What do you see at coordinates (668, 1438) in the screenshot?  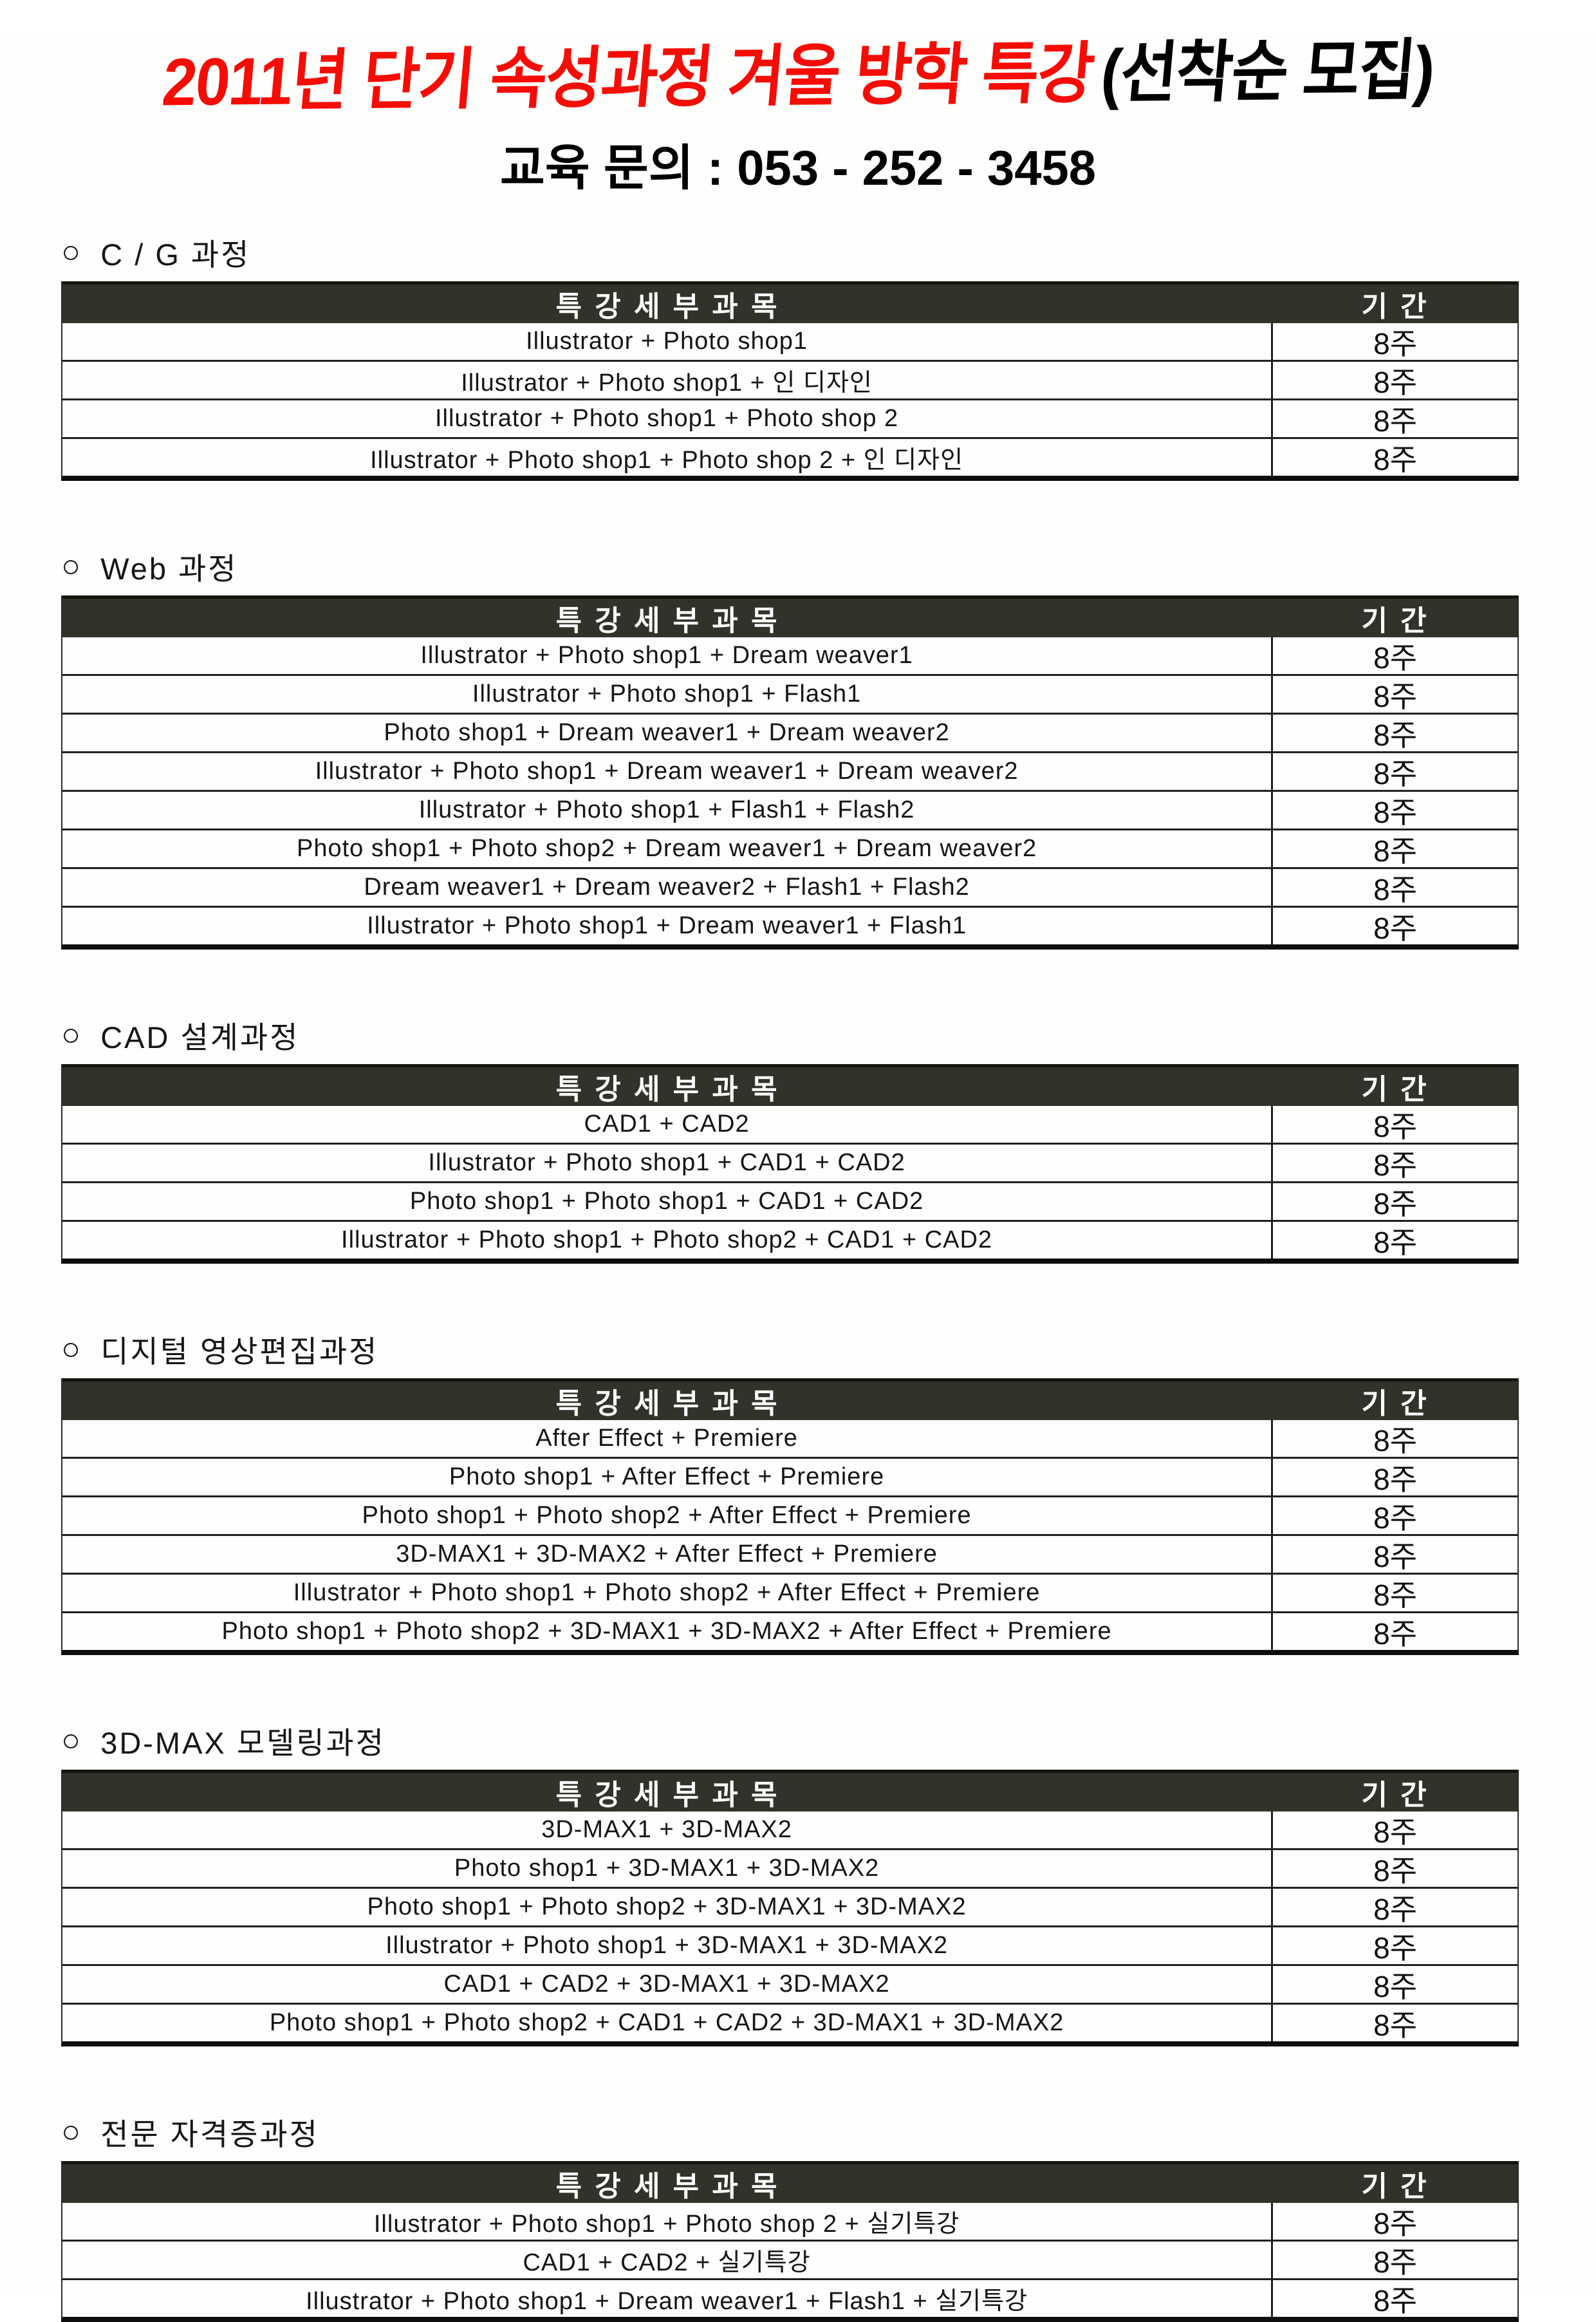 I see `course-combination: After Effect + Premiere` at bounding box center [668, 1438].